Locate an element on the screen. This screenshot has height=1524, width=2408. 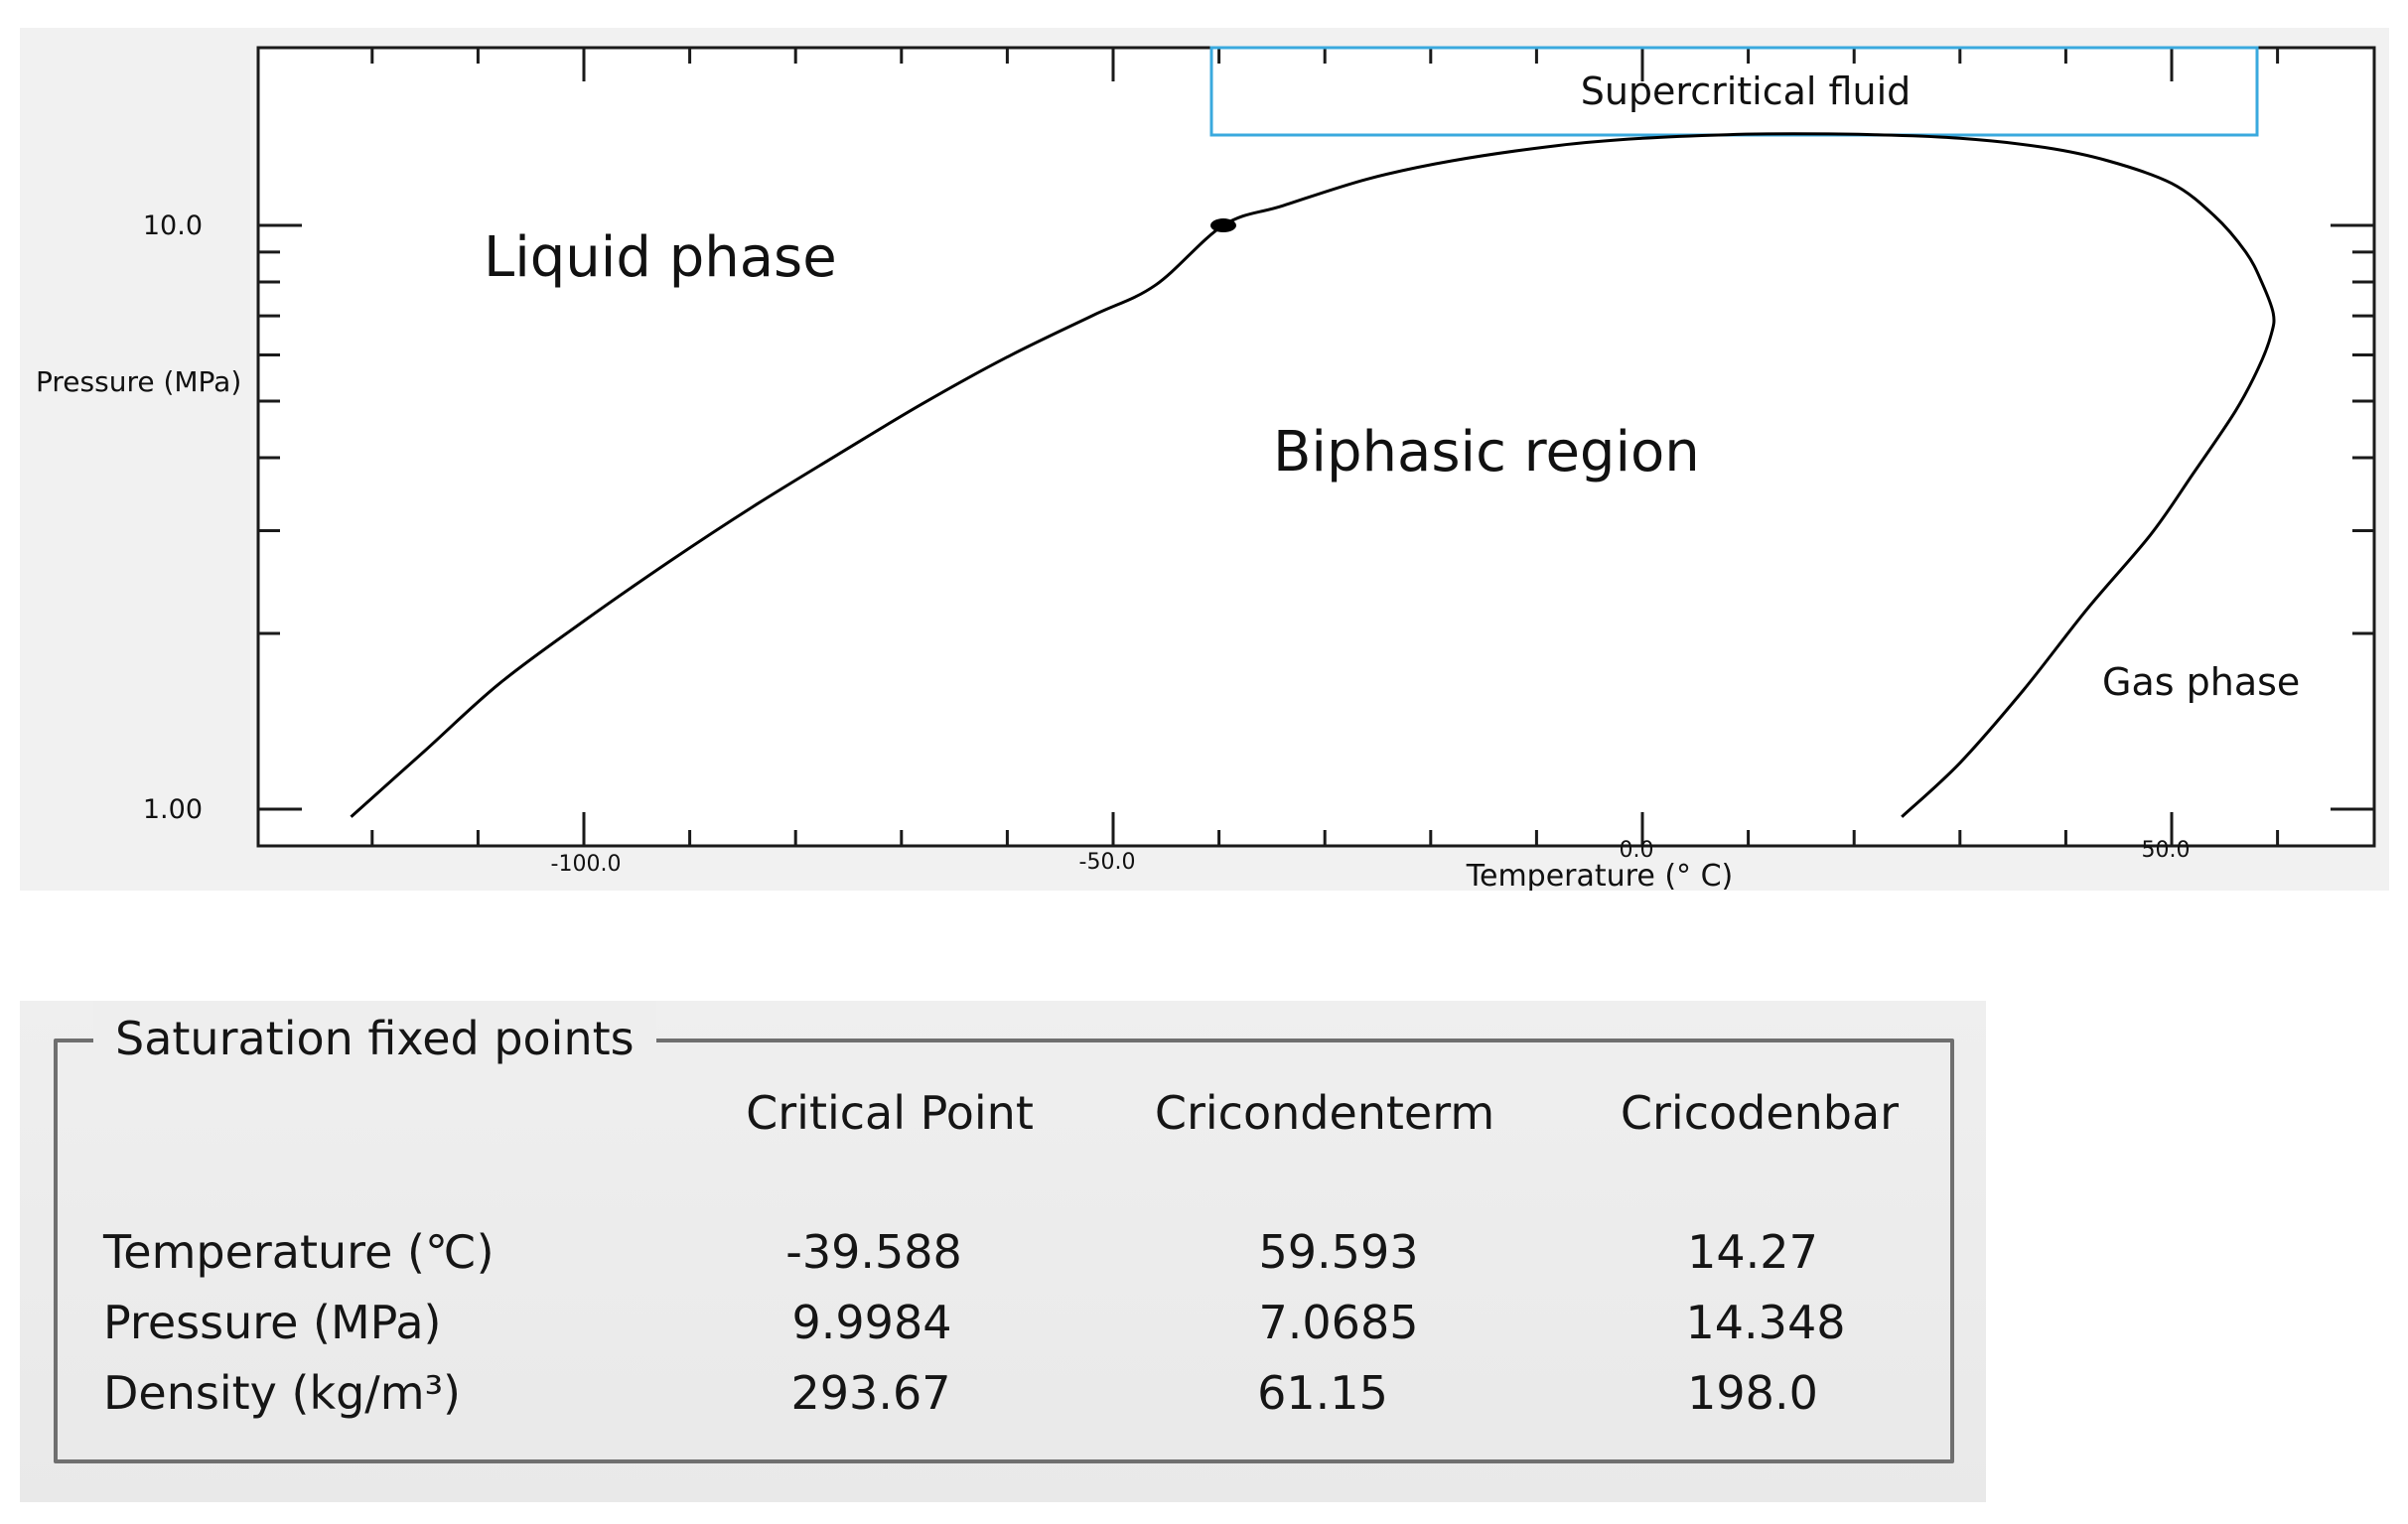
cell-density-cricondenterm: 61.15 is located at coordinates (1322, 1393).